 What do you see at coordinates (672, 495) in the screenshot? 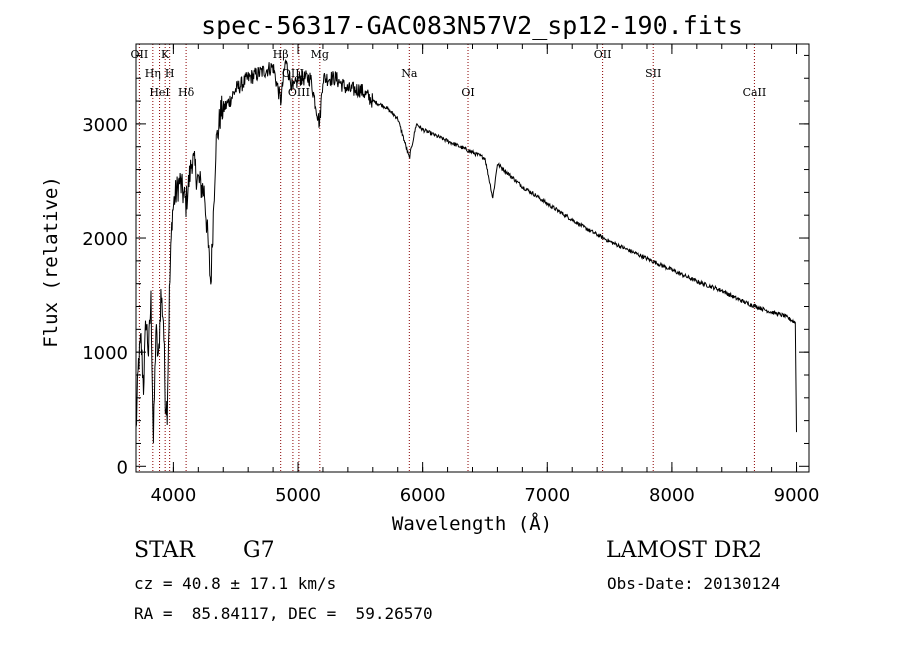
I see `x-tick-label: 8000` at bounding box center [672, 495].